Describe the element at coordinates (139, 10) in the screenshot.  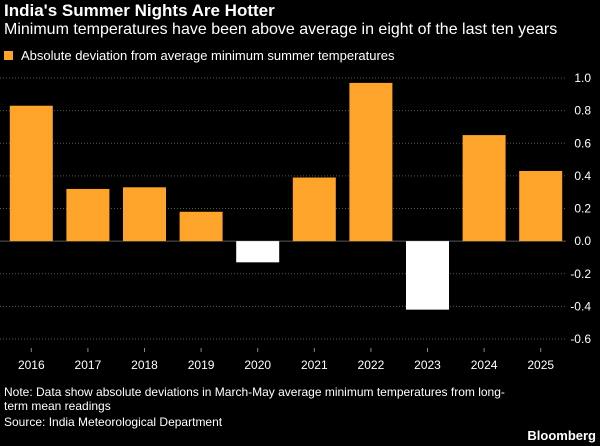
I see `chart-title: India's Summer Nights Are Hotter` at that location.